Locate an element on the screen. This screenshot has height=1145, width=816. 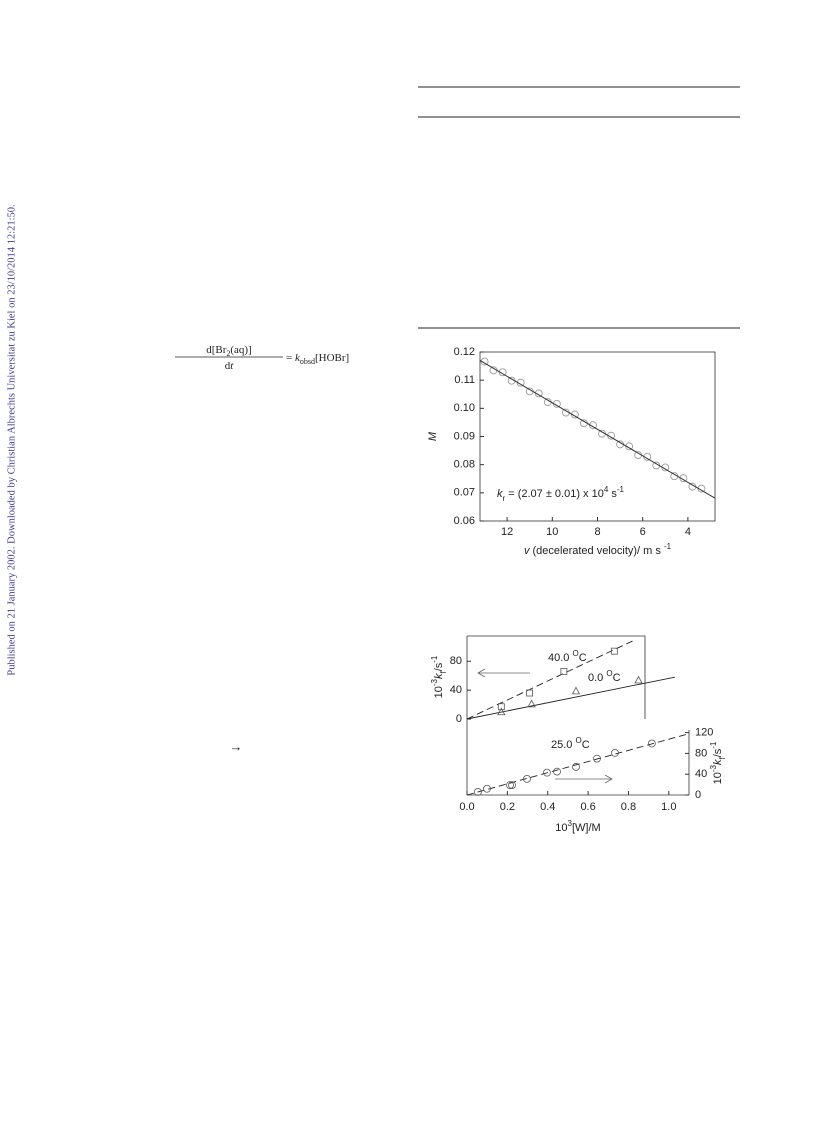
inset-frame is located at coordinates (556, 677).